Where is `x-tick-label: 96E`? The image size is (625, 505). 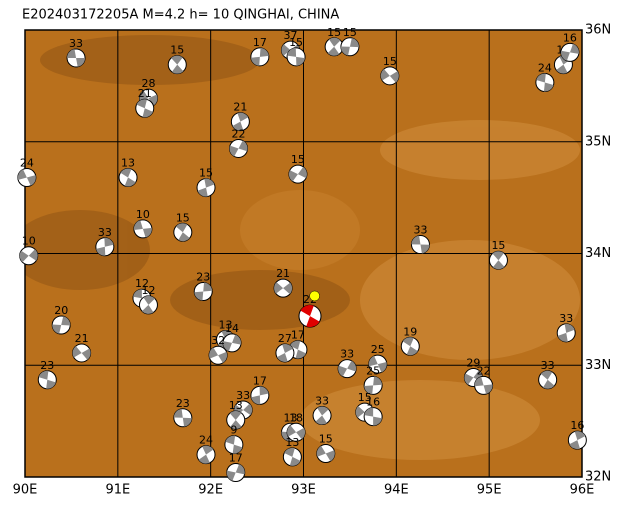
x-tick-label: 96E is located at coordinates (582, 490).